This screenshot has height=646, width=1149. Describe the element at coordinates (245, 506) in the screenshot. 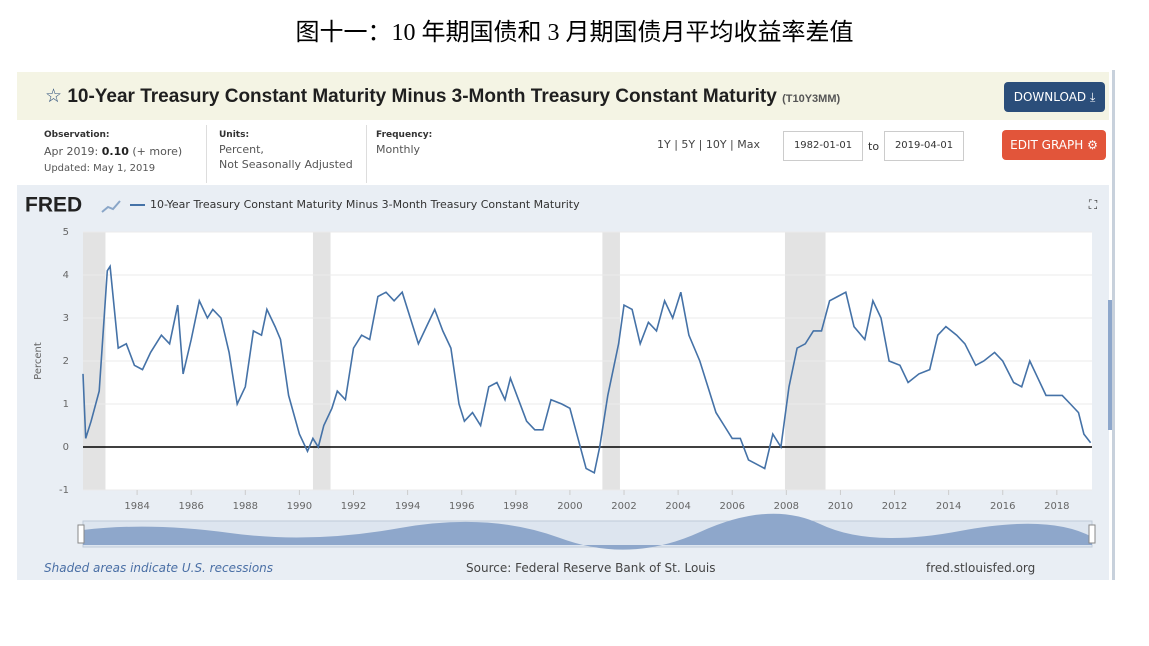

I see `x-tick-label: 1988` at that location.